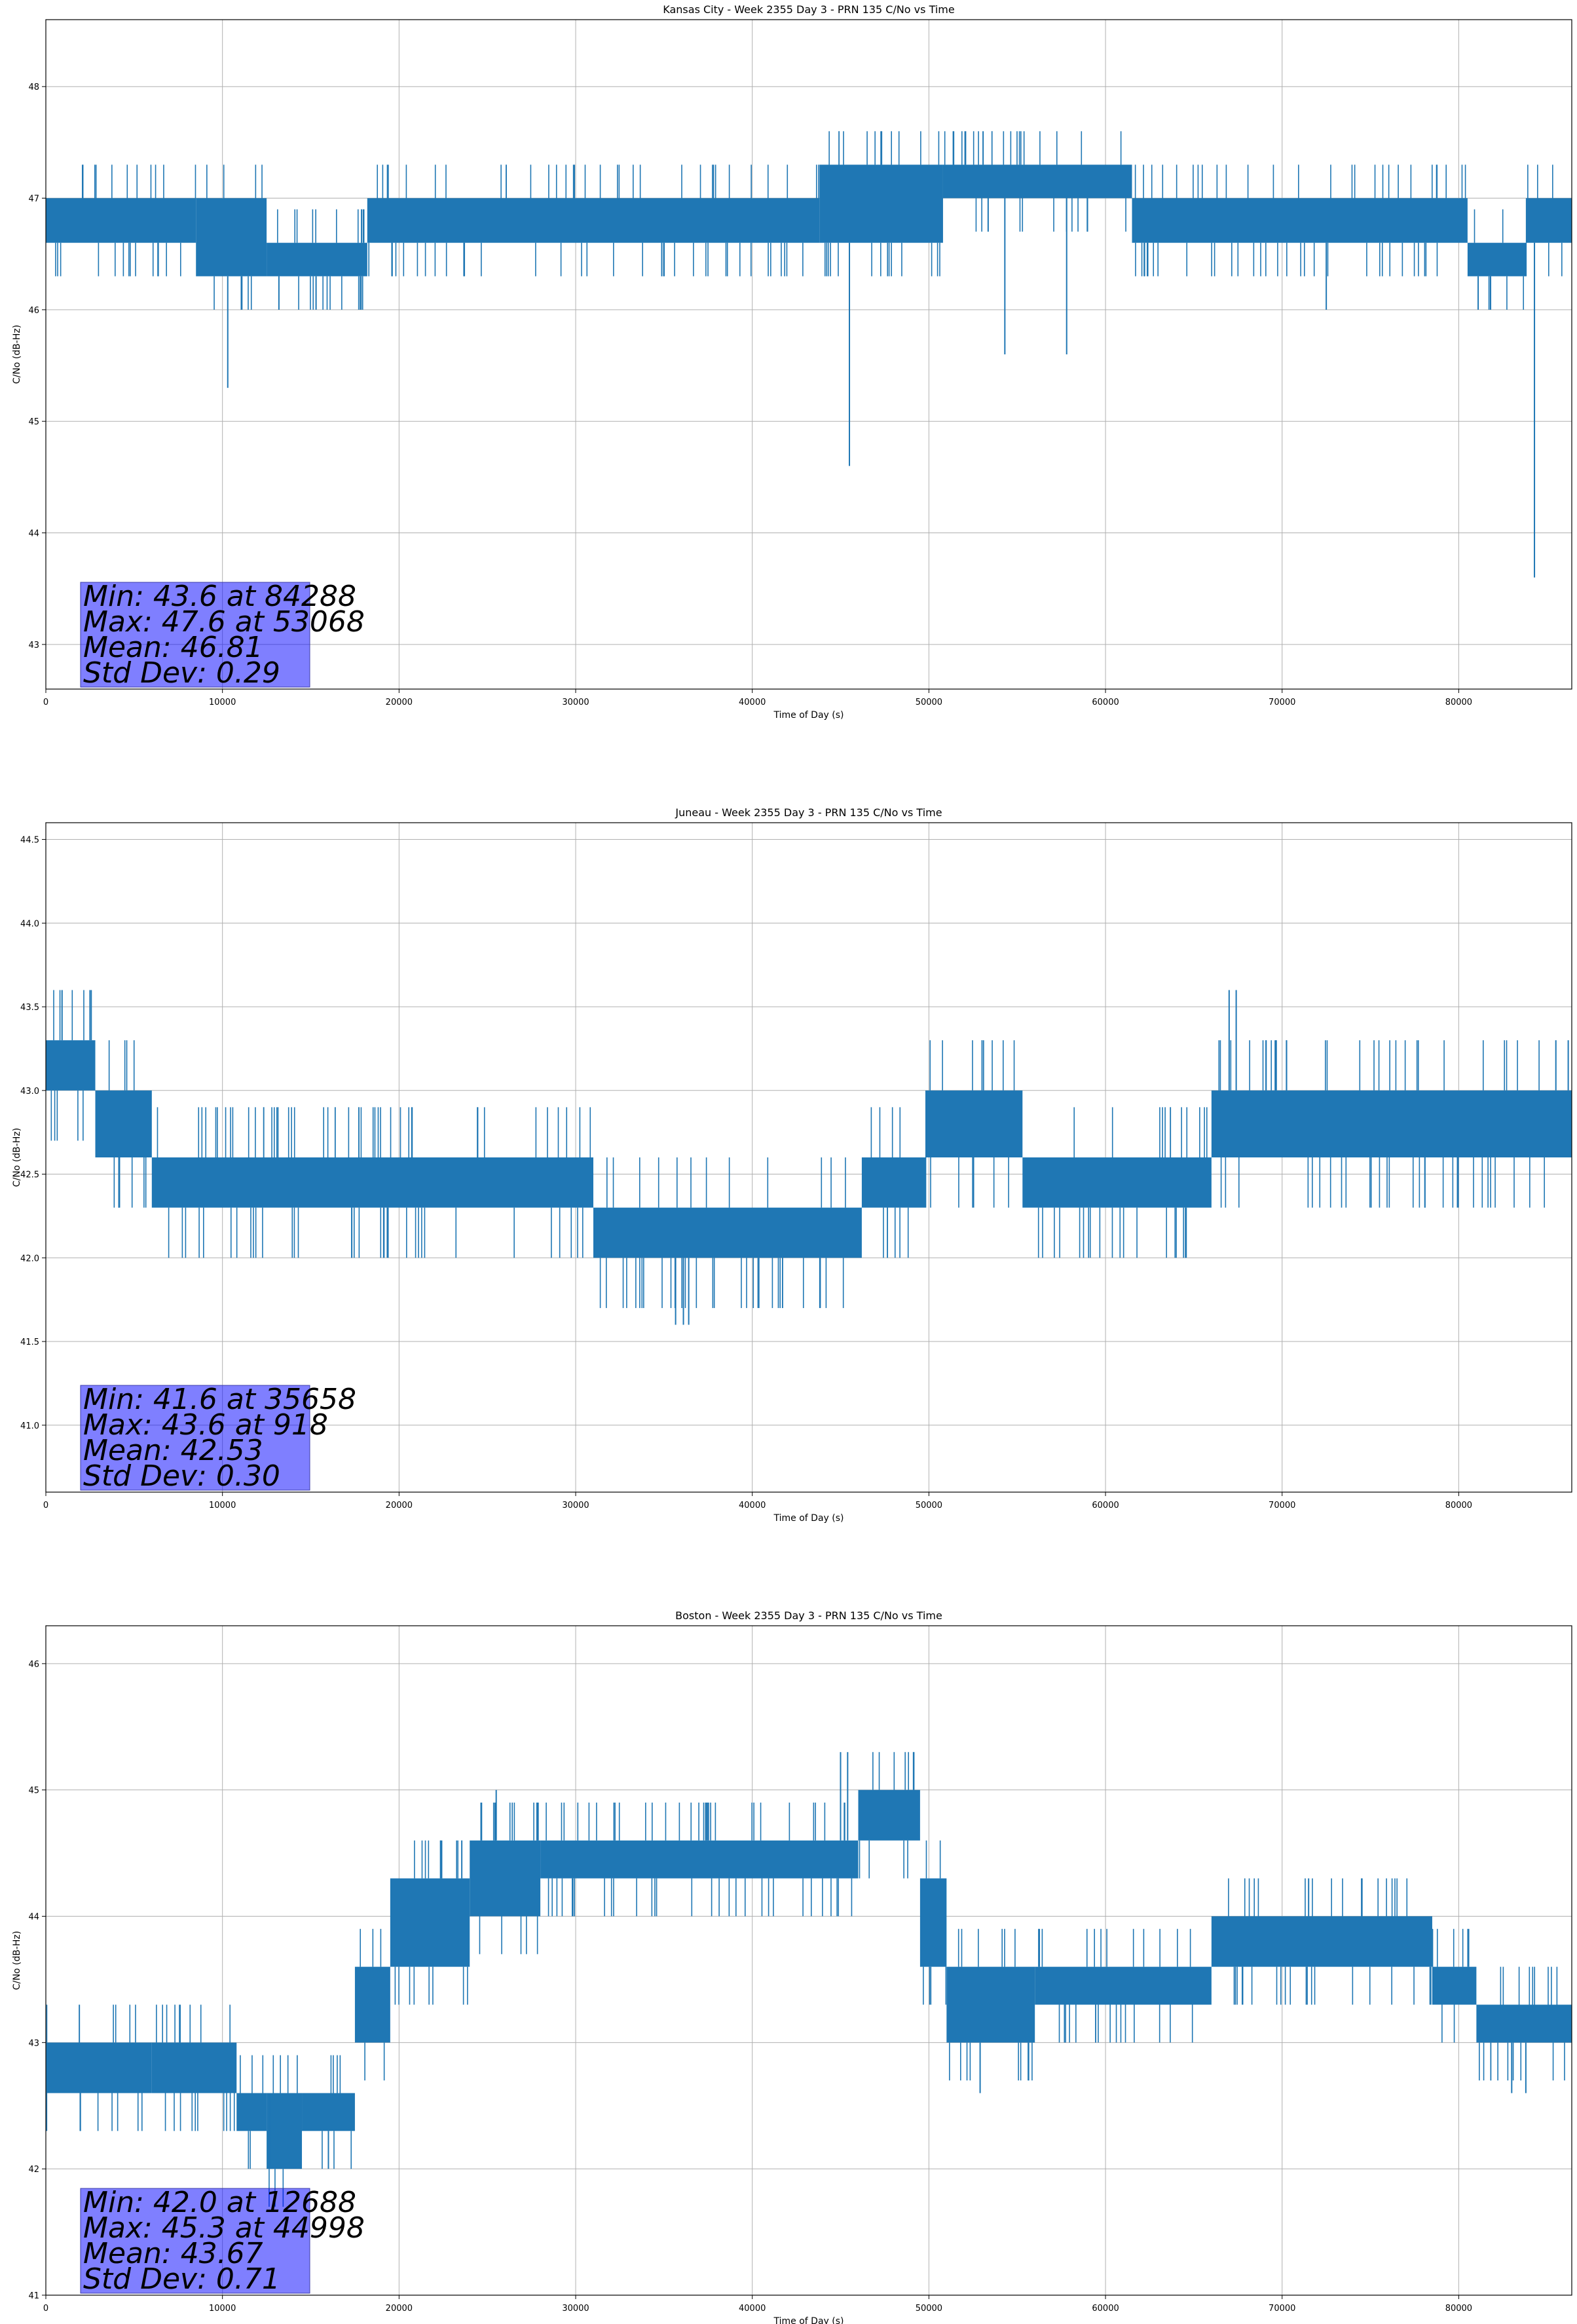 The width and height of the screenshot is (1577, 2324). I want to click on stats-std-dev: Std Dev: 0.30, so click(181, 1476).